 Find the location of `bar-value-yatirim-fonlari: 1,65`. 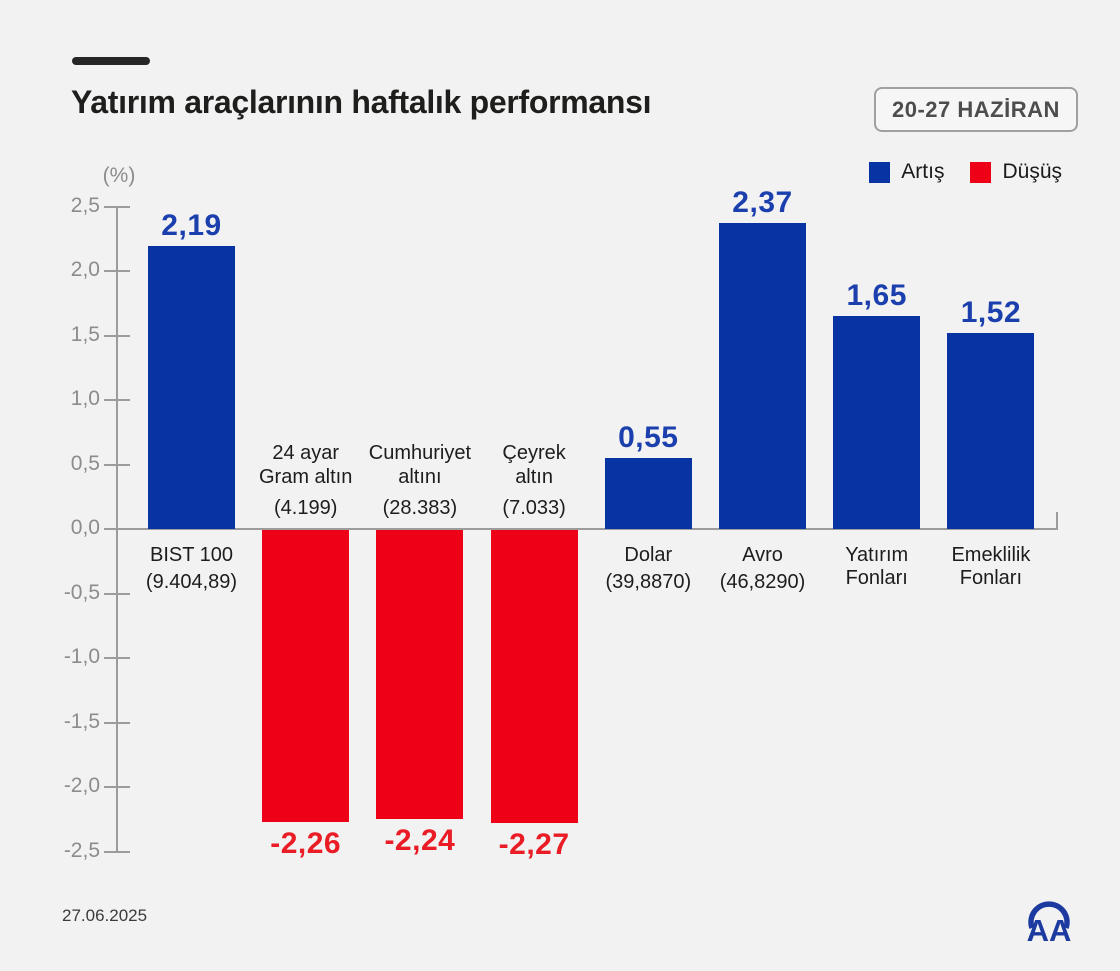

bar-value-yatirim-fonlari: 1,65 is located at coordinates (876, 296).